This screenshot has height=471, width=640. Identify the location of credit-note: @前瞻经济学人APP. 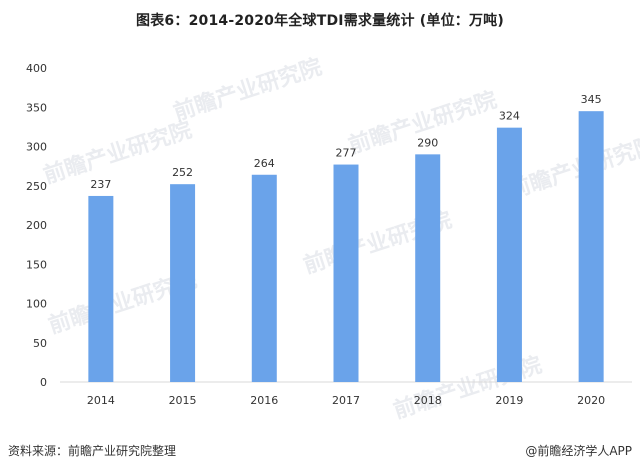
(578, 451).